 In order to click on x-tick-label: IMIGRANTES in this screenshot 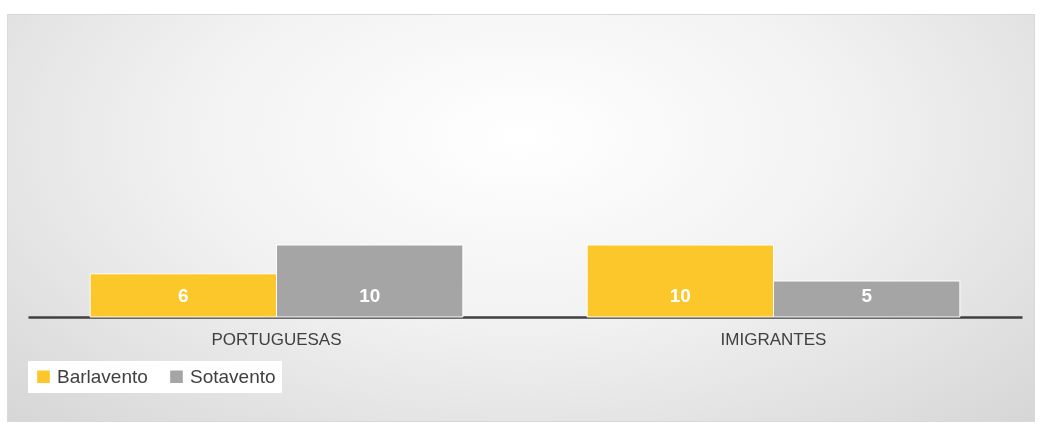, I will do `click(773, 339)`.